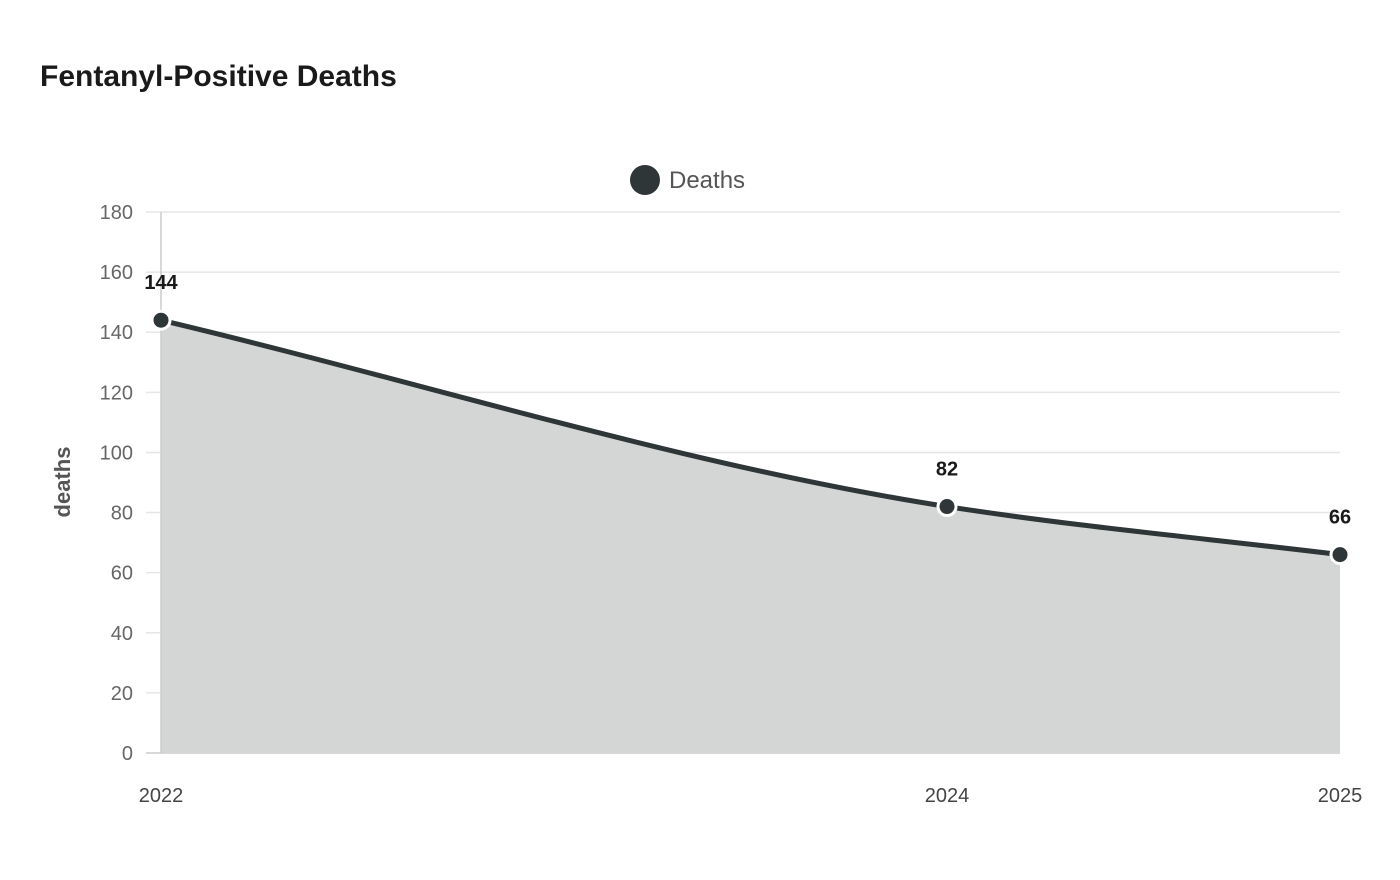 The image size is (1400, 880). Describe the element at coordinates (218, 76) in the screenshot. I see `chart-title: Fentanyl-Positive Deaths` at that location.